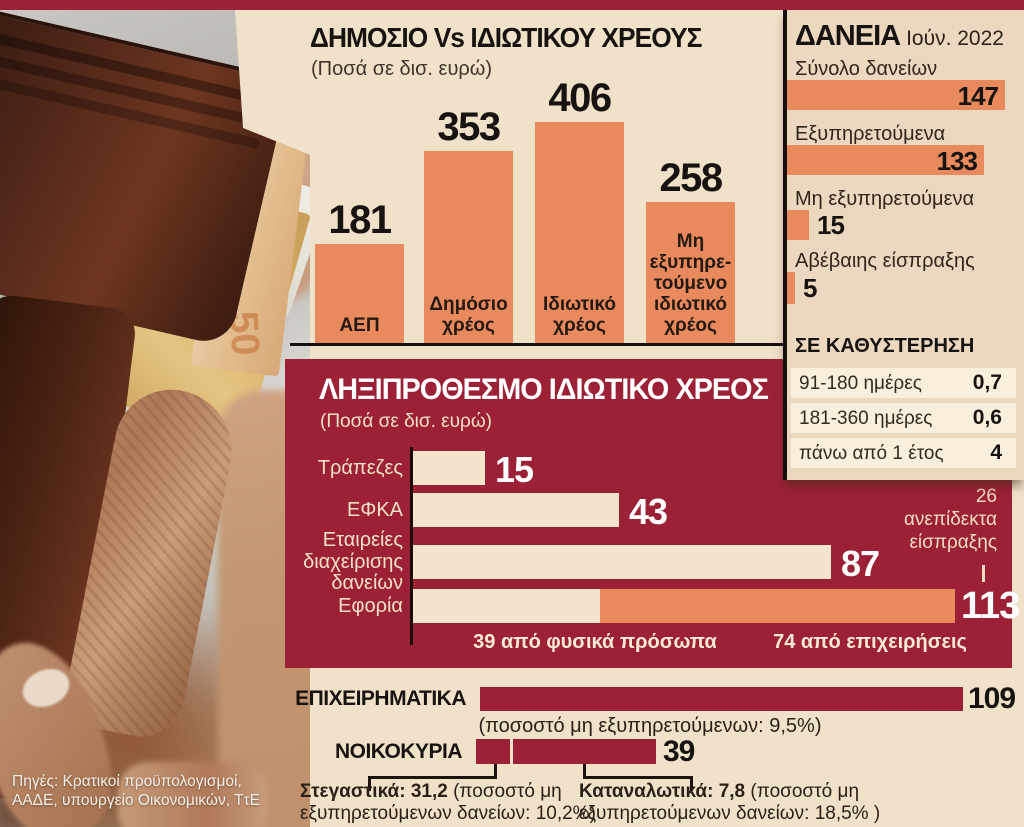 The height and width of the screenshot is (827, 1024). Describe the element at coordinates (650, 726) in the screenshot. I see `business-npl-note: (ποσοστό μη εξυπηρετούμενων: 9,5%)` at that location.